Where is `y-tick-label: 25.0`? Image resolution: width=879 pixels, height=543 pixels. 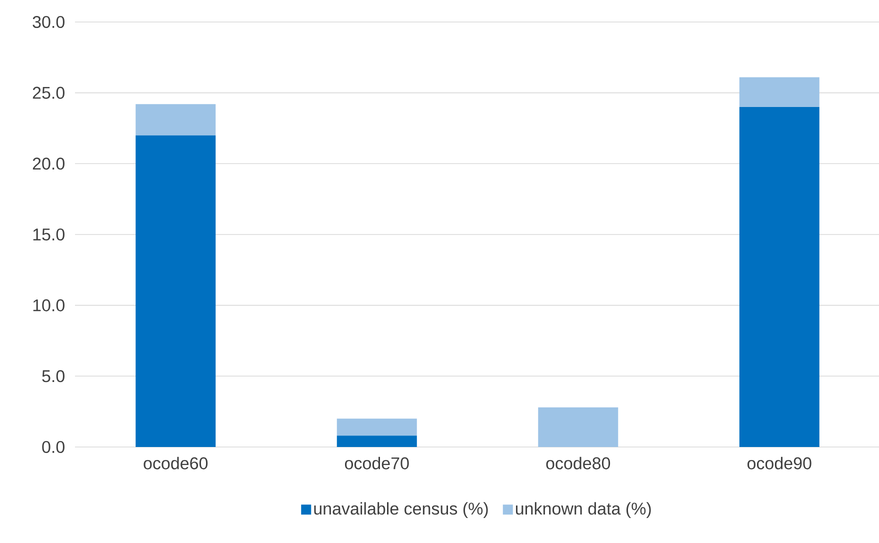
y-tick-label: 25.0 is located at coordinates (48, 92).